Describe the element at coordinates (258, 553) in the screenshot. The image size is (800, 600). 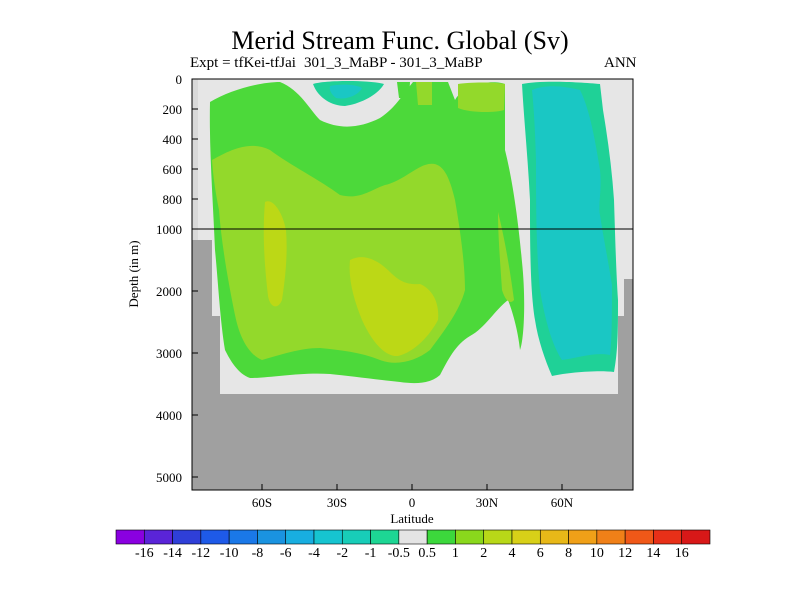
I see `colorbar-label: -8` at that location.